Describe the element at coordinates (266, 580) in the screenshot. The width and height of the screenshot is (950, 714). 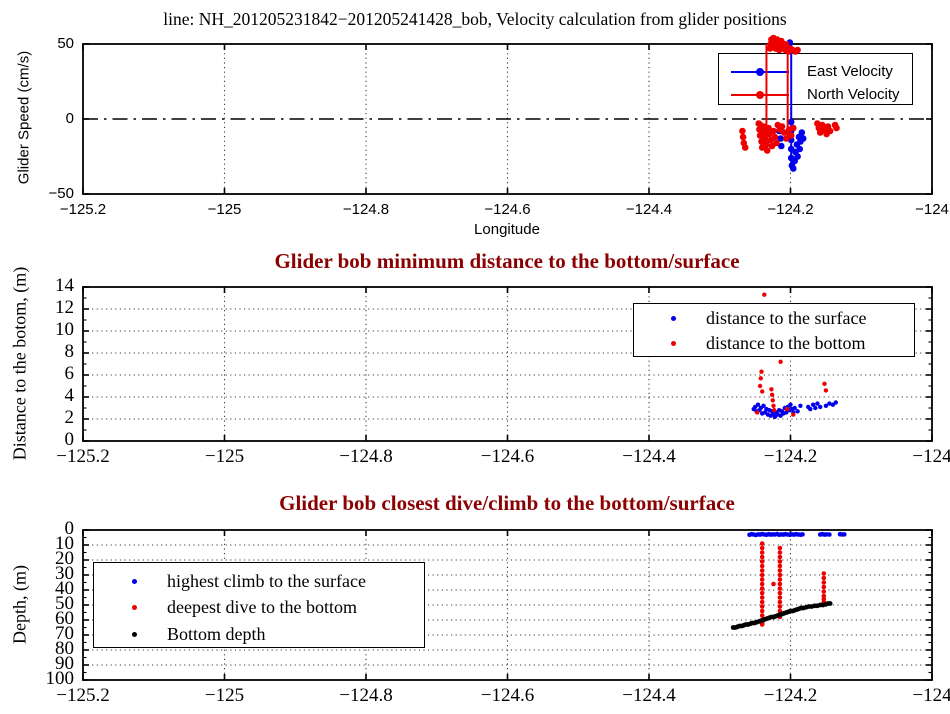
I see `legend-label-highest-climb: highest climb to the surface` at that location.